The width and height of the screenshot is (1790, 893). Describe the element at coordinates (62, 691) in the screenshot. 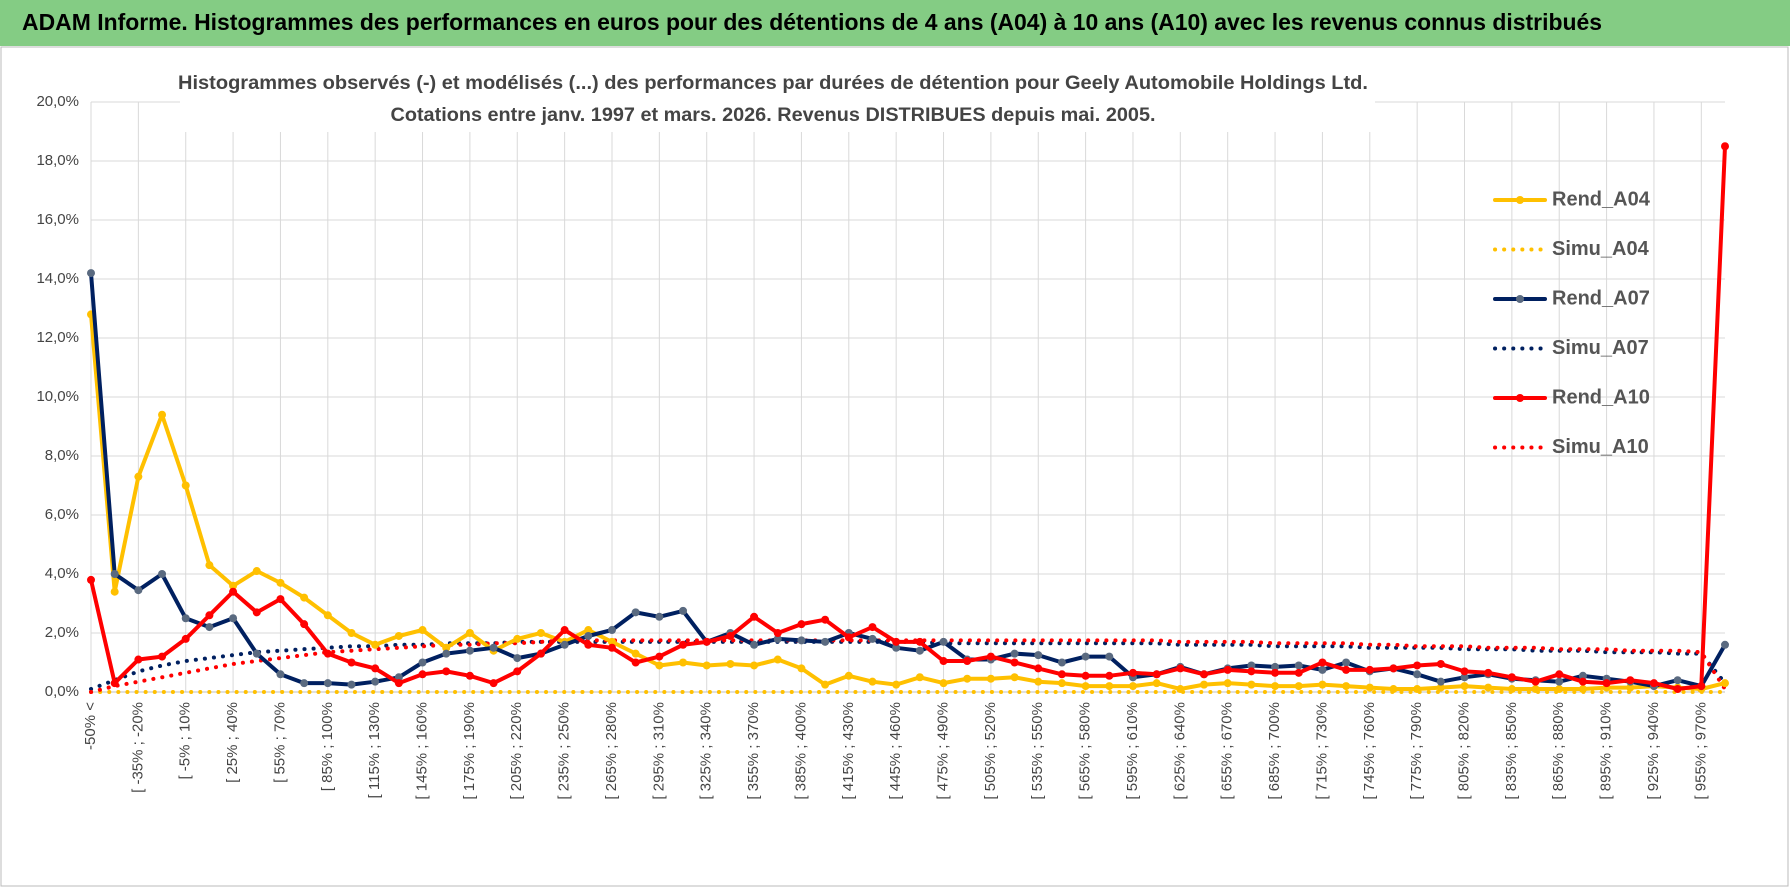

I see `y-tick-label: 0,0%` at that location.